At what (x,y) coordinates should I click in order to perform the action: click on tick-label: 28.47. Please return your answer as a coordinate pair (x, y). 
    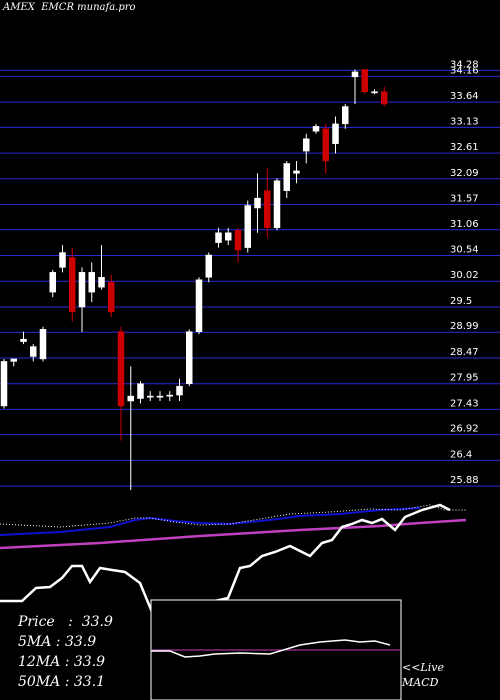
    Looking at the image, I should click on (464, 352).